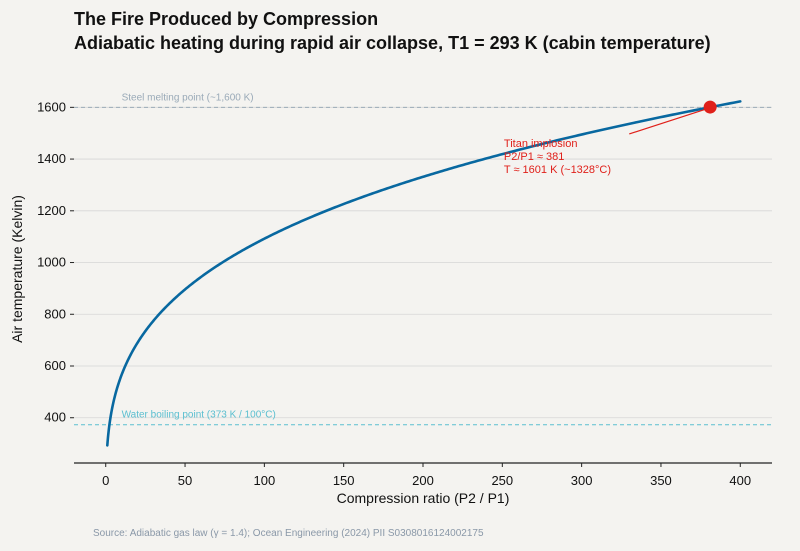 The height and width of the screenshot is (551, 800). Describe the element at coordinates (344, 480) in the screenshot. I see `x-tick-label: 150` at that location.